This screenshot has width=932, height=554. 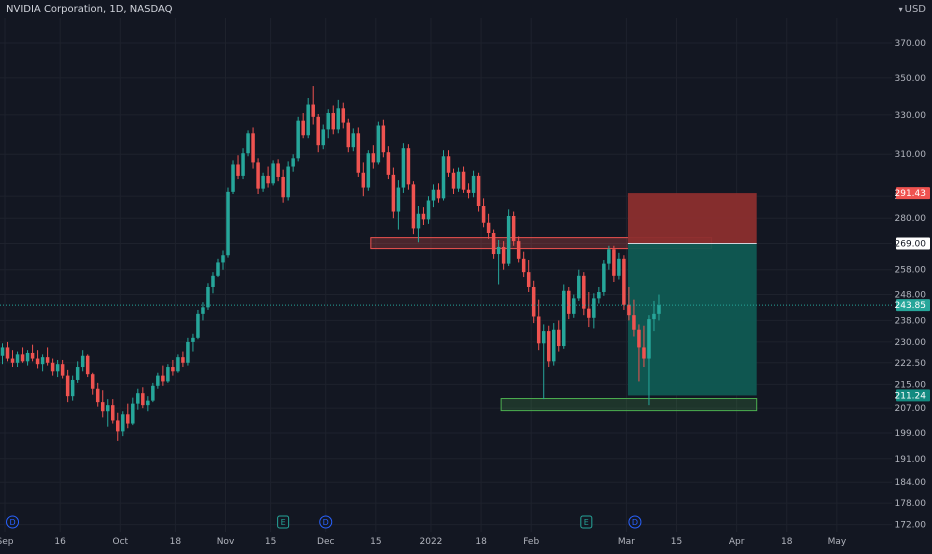 I want to click on time-tick-label: Dec, so click(x=325, y=542).